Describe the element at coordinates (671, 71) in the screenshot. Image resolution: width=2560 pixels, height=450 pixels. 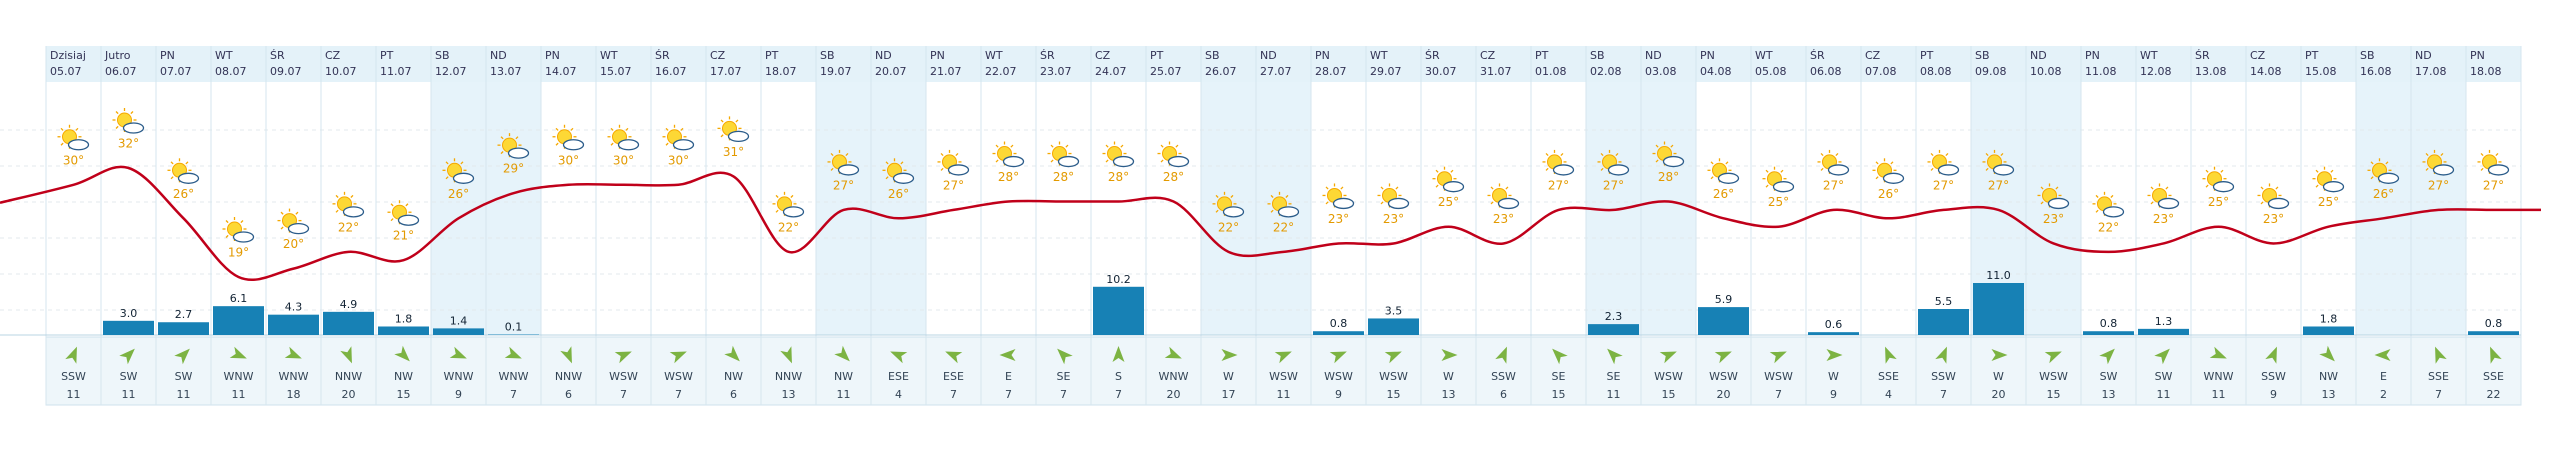
I see `date-label: 16.07` at that location.